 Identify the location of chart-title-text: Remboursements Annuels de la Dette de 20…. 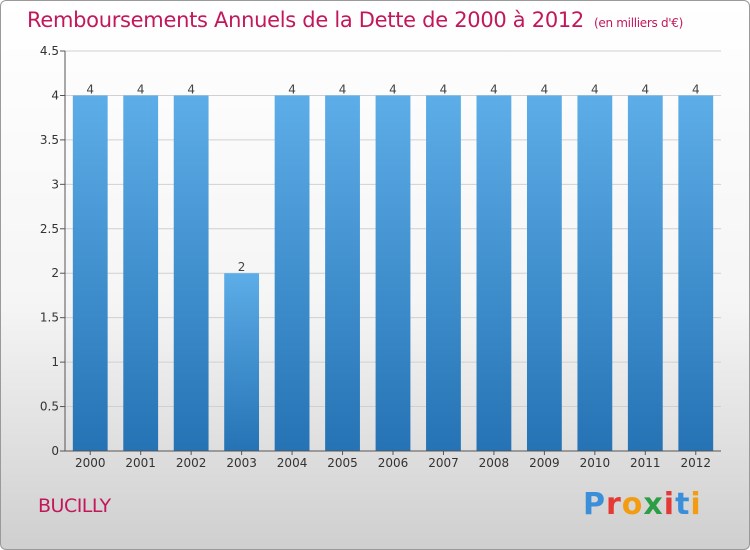
(305, 20).